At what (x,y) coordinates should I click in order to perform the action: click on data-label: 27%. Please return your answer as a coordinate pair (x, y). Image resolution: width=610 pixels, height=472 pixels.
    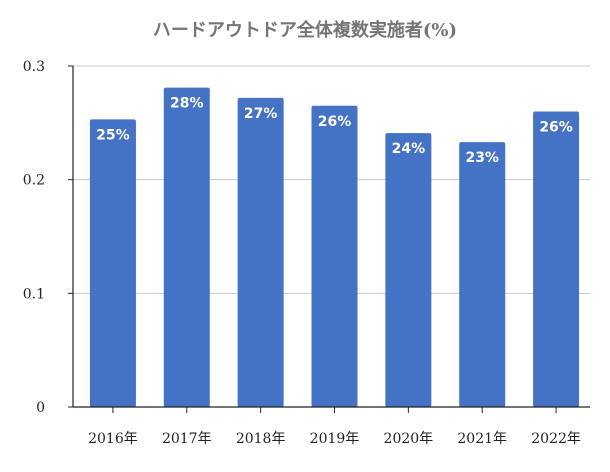
    Looking at the image, I should click on (261, 114).